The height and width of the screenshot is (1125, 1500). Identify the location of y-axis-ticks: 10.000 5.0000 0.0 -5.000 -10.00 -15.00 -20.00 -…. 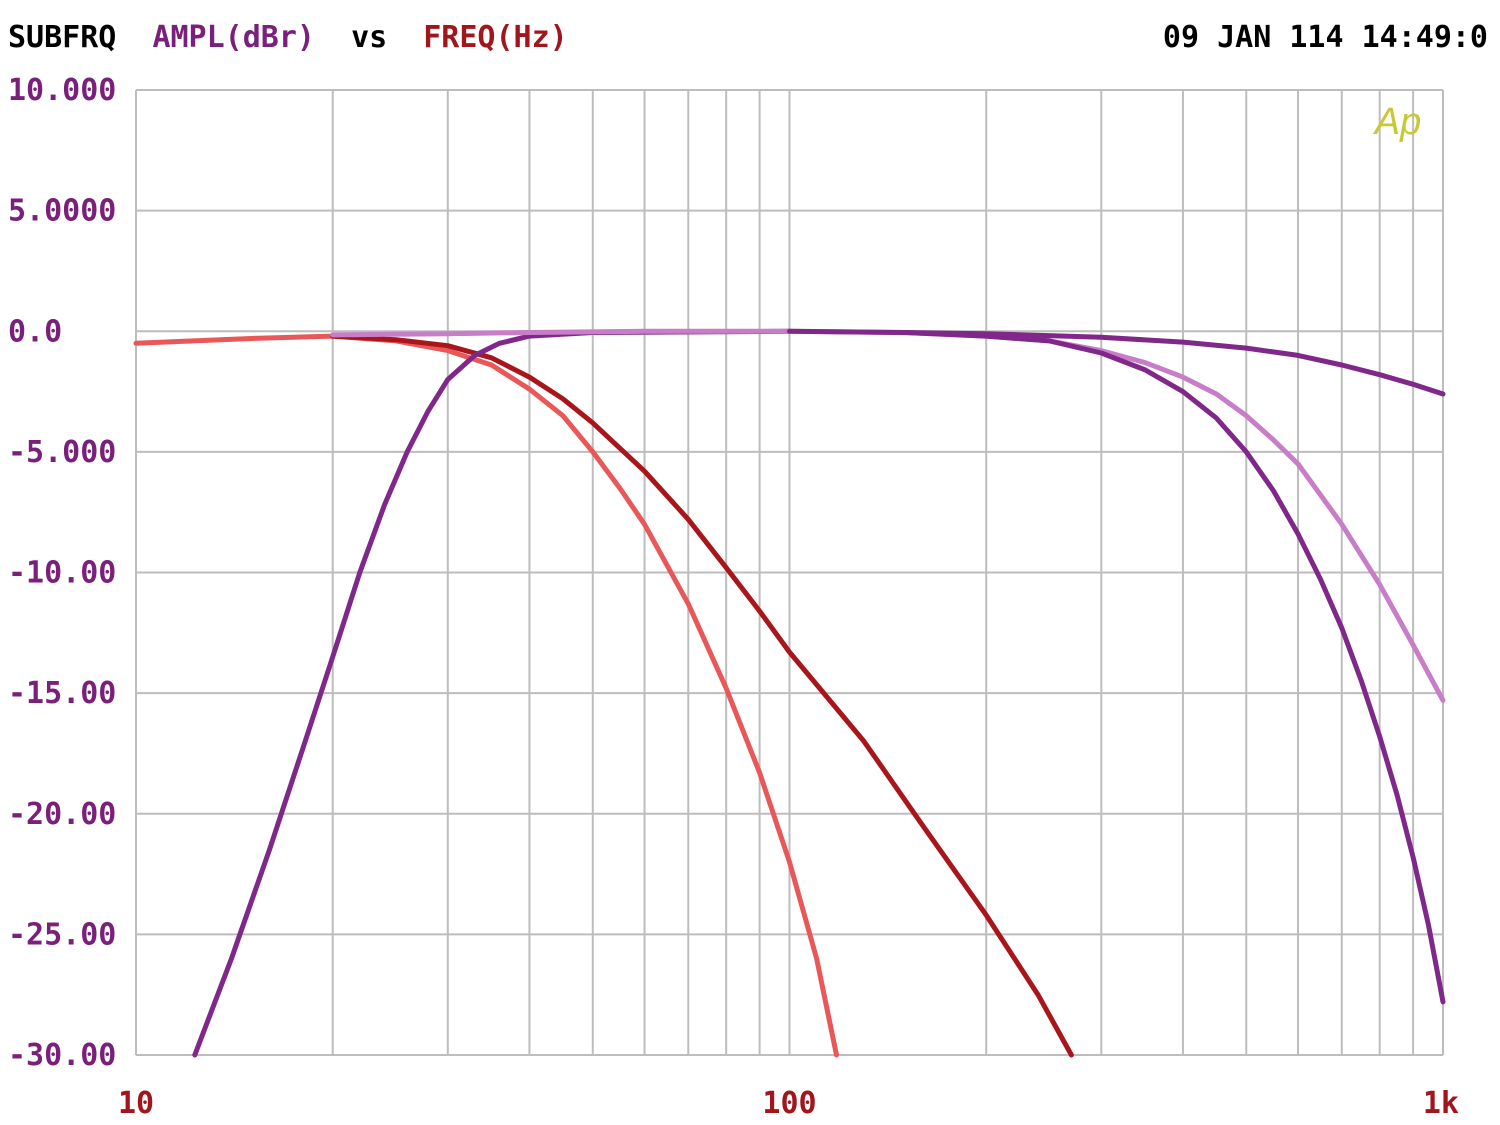
(62, 573).